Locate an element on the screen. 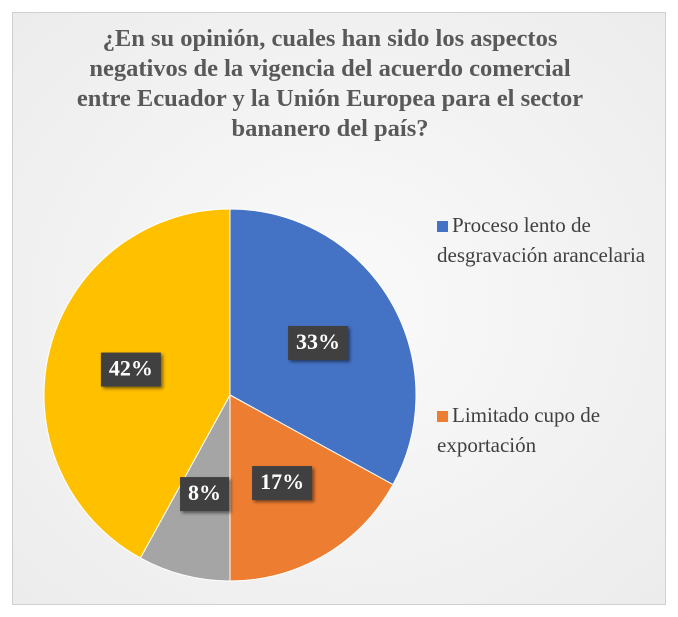  legend-entry: Limitado cupo de exportación is located at coordinates (549, 430).